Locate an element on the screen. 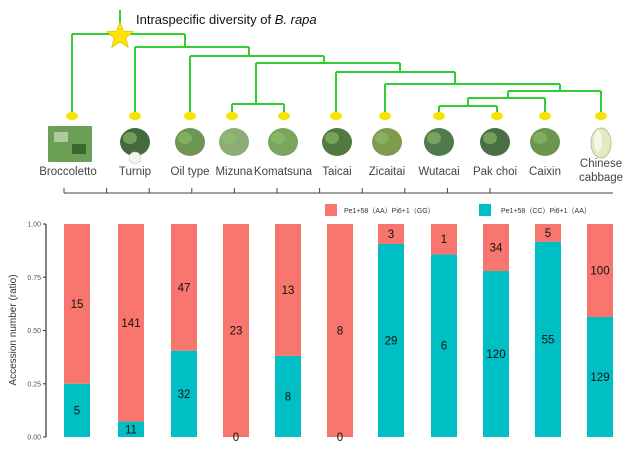 Image resolution: width=639 pixels, height=459 pixels. bar-label-cc-aa: 129 is located at coordinates (599, 378).